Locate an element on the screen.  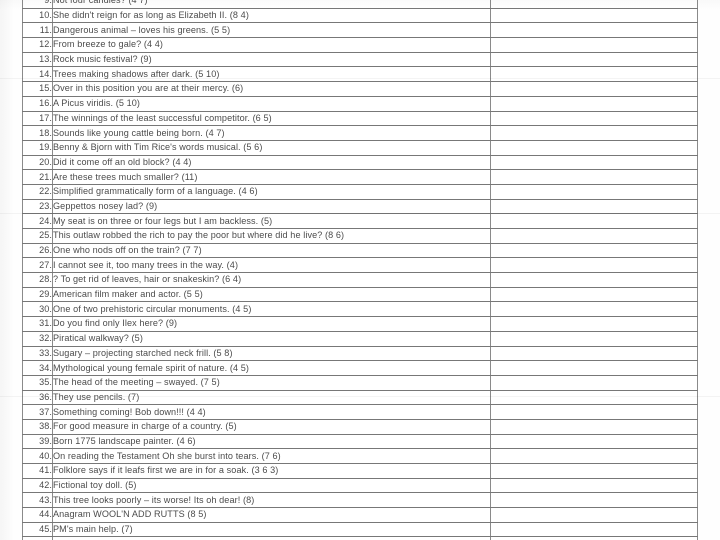
clue-number: 33. is located at coordinates (45, 352).